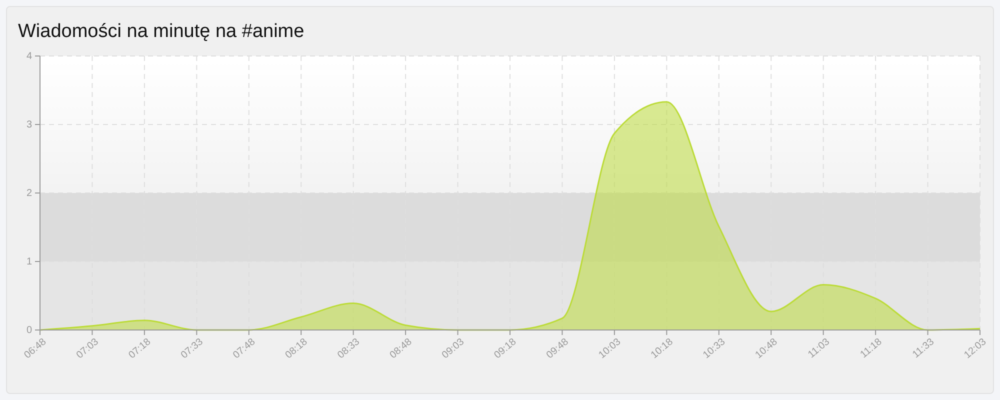 The width and height of the screenshot is (1000, 400). What do you see at coordinates (29, 262) in the screenshot?
I see `y-tick-label: 1` at bounding box center [29, 262].